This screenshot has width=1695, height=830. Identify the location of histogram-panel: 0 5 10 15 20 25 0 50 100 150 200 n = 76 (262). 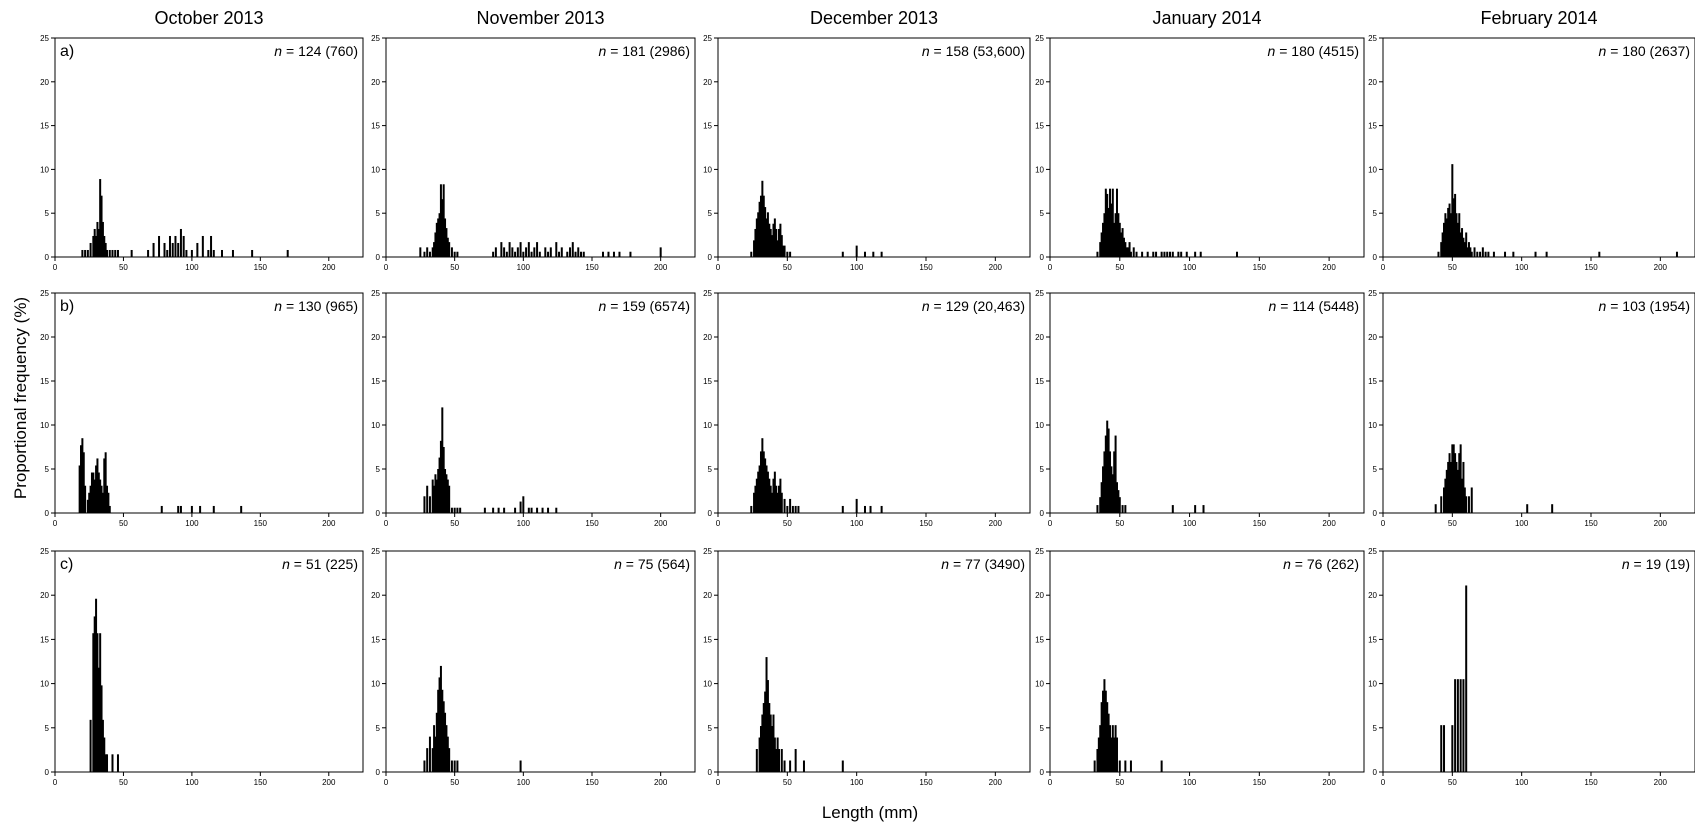
(1200, 667).